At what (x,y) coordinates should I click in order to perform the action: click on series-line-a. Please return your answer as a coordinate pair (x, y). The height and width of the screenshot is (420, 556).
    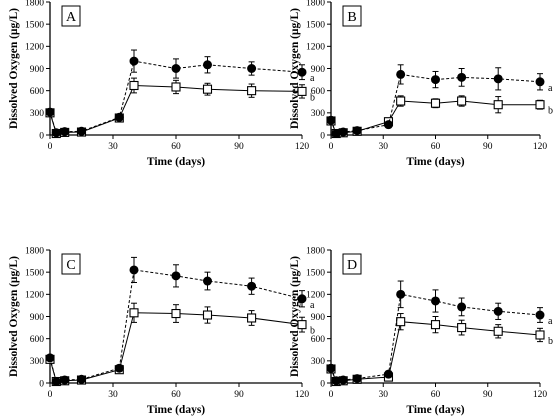
    Looking at the image, I should click on (176, 326).